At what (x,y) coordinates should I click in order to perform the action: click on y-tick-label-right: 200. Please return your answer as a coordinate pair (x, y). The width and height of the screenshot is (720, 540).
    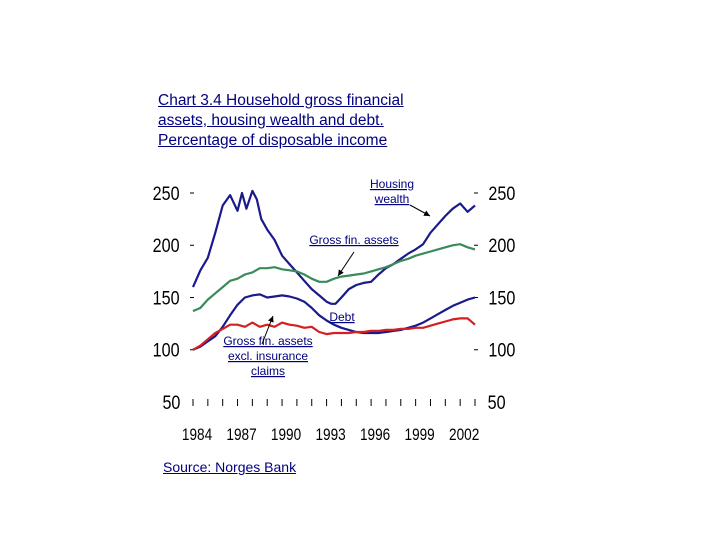
    Looking at the image, I should click on (501, 246).